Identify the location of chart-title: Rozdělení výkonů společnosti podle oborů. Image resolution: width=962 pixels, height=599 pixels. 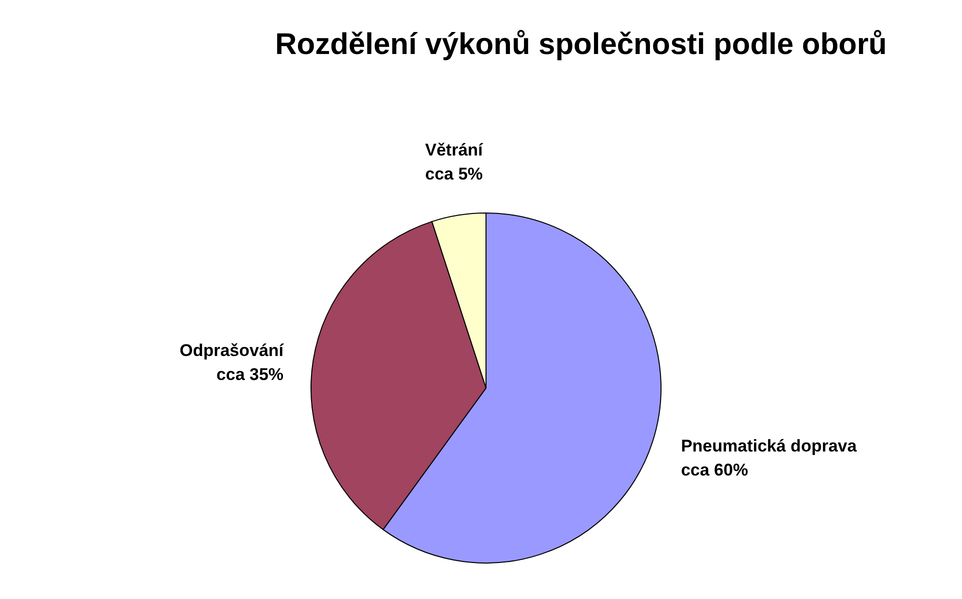
(581, 44).